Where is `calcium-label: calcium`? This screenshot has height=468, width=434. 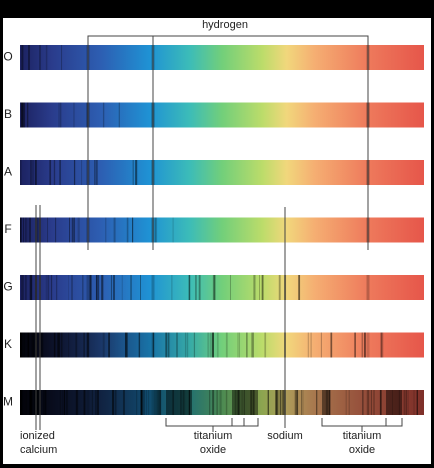
calcium-label: calcium is located at coordinates (38, 450).